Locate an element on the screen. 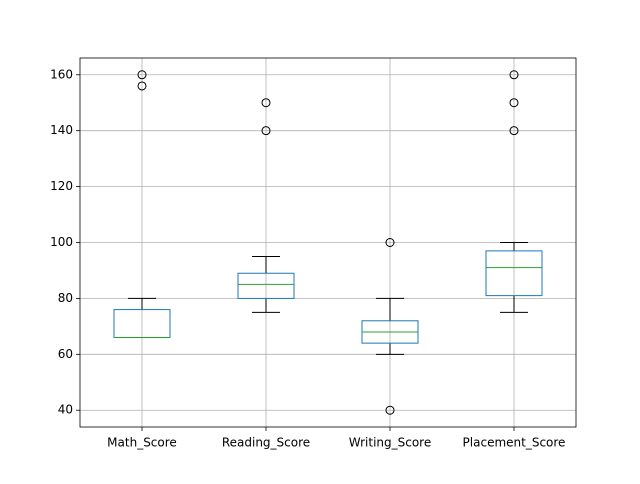 The image size is (640, 484). y-tick-label: 120 is located at coordinates (61, 186).